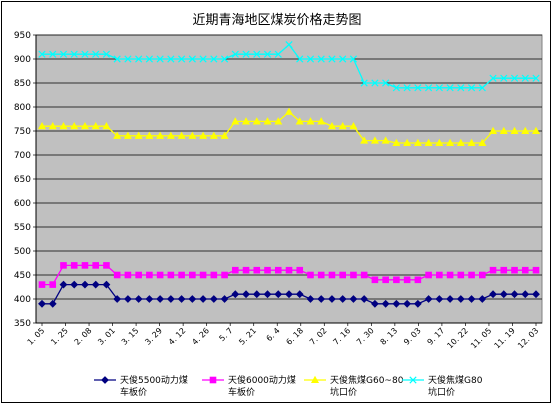 The width and height of the screenshot is (554, 406). I want to click on y-tick-label: 900, so click(22, 60).